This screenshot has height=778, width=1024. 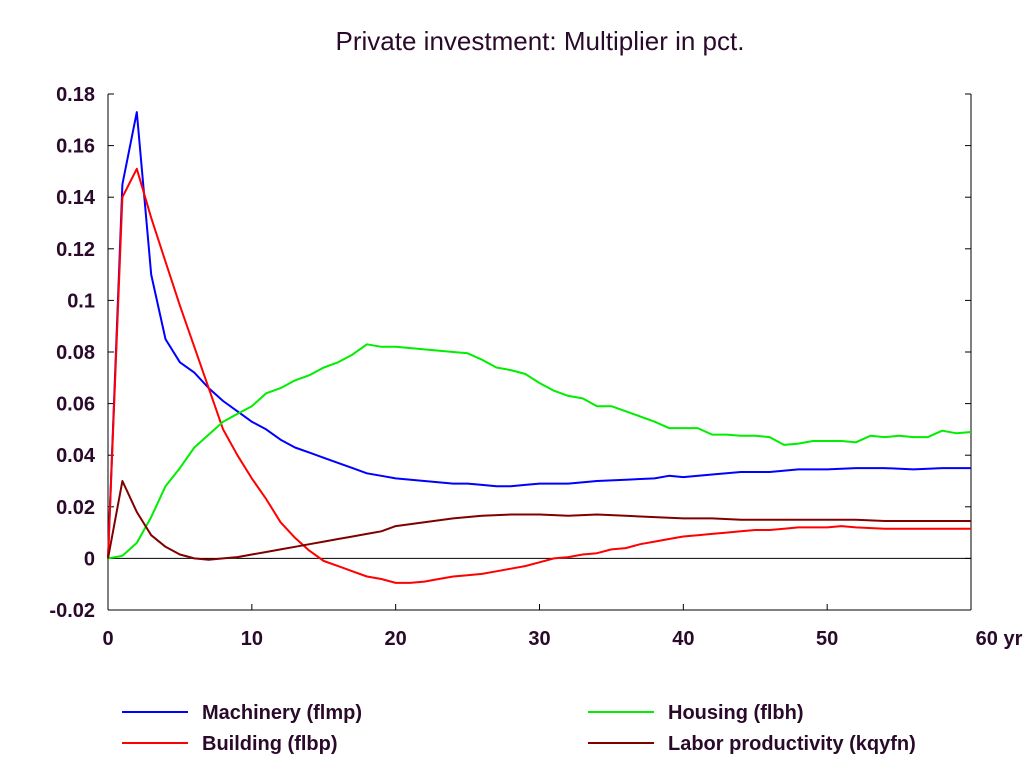 What do you see at coordinates (562, 627) in the screenshot?
I see `x-axis: 0 10 20 30 40 50 60 yr` at bounding box center [562, 627].